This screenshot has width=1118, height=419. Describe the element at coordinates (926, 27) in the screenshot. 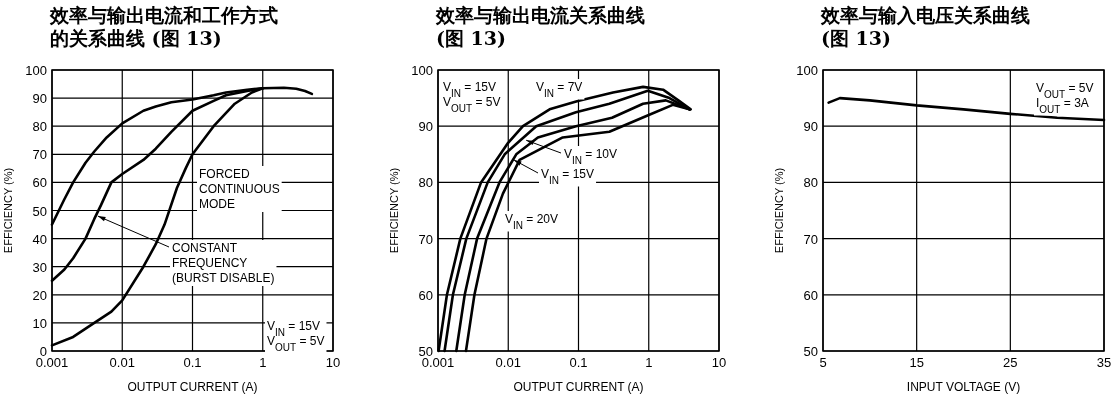

I see `chart-title: 效率与输入电压关系曲线 (图 13)` at that location.